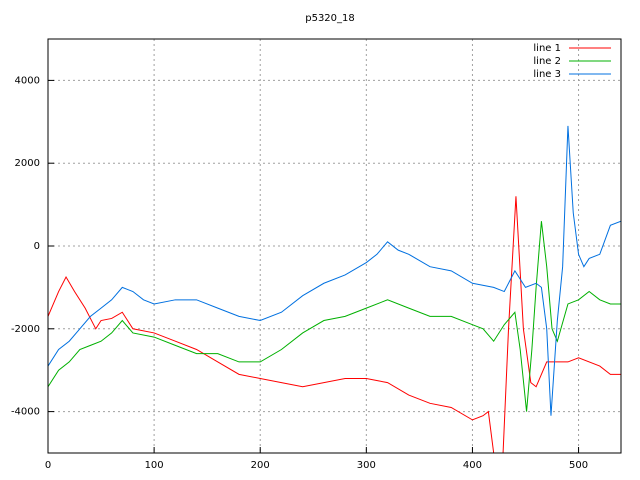  I want to click on chart-title: p5320_18, so click(330, 18).